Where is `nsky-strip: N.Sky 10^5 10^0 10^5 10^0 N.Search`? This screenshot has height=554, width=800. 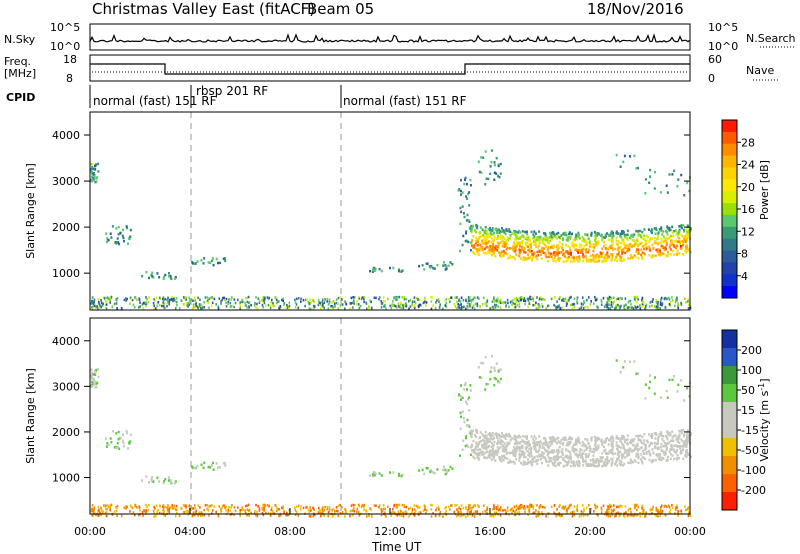
nsky-strip: N.Sky 10^5 10^0 10^5 10^0 N.Search is located at coordinates (400, 37).